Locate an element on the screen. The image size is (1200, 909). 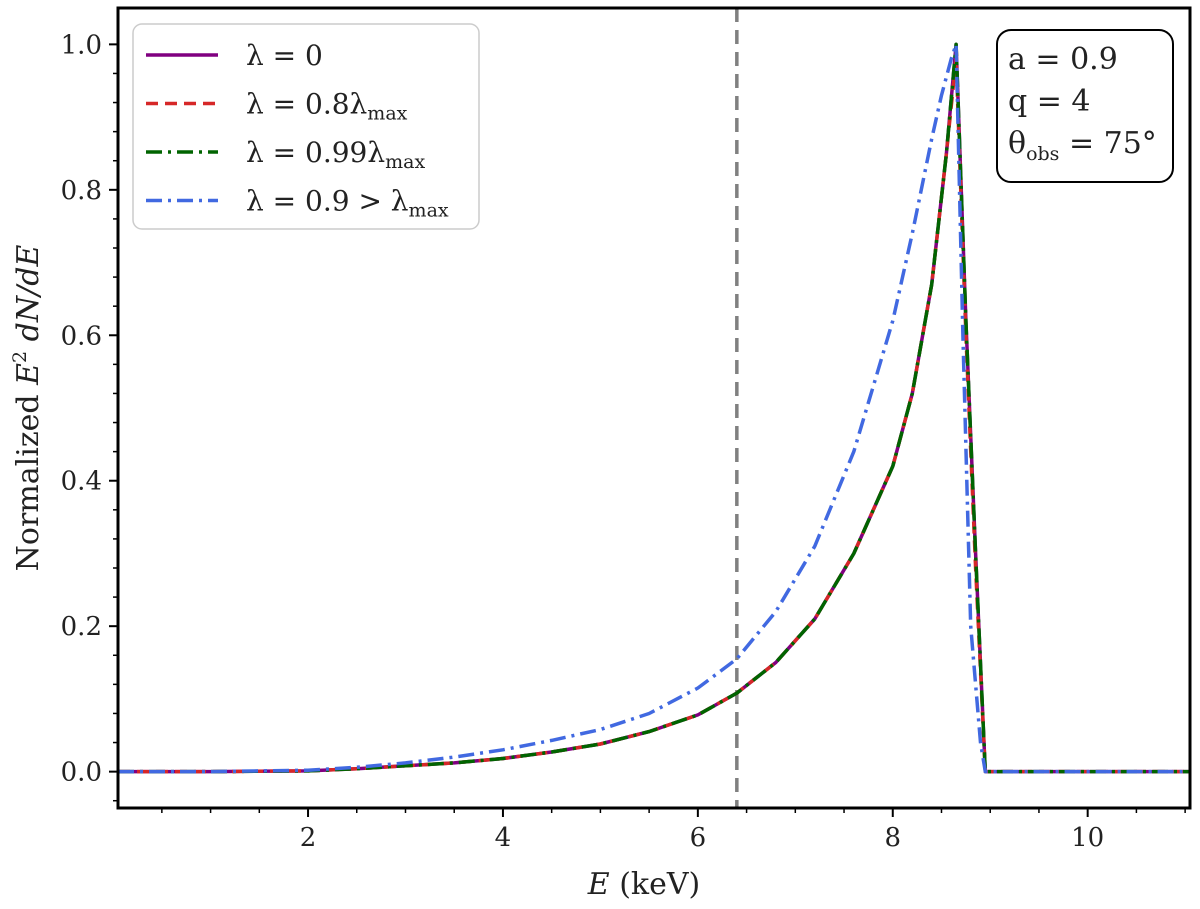
y-tick-label: 0.0 is located at coordinates (81, 773).